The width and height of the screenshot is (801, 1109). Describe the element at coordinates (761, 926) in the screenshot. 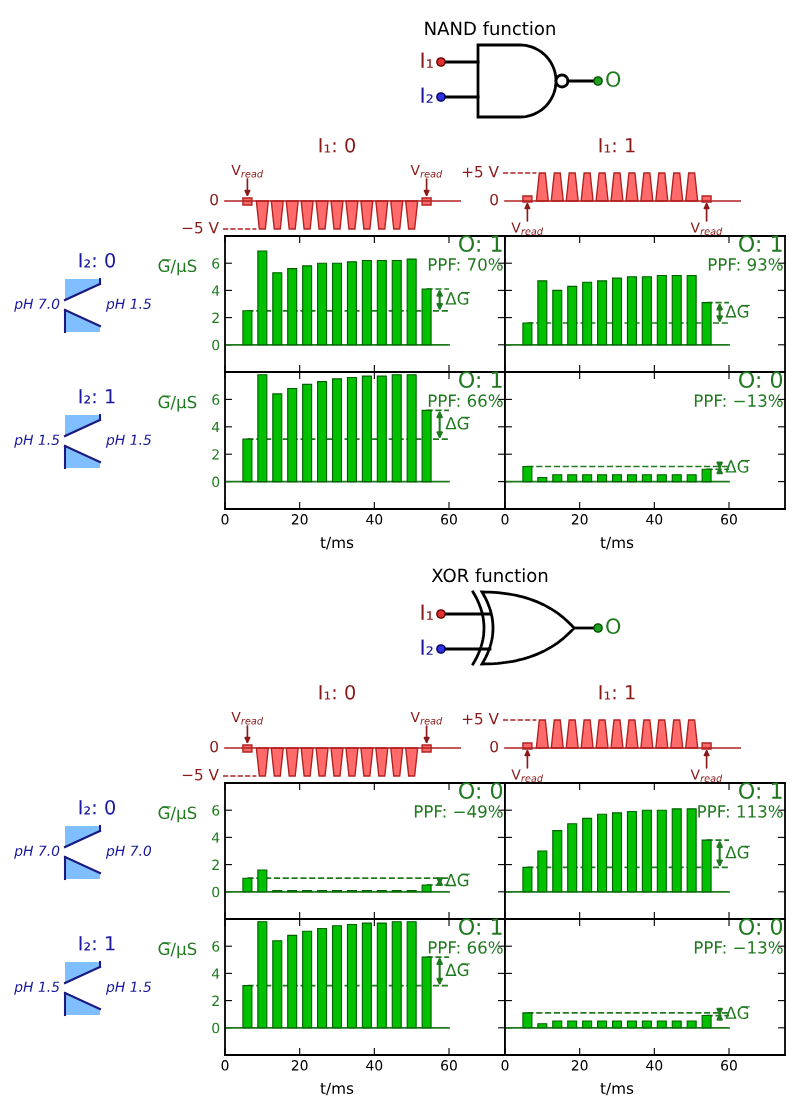

I see `annotation: O: 0` at that location.